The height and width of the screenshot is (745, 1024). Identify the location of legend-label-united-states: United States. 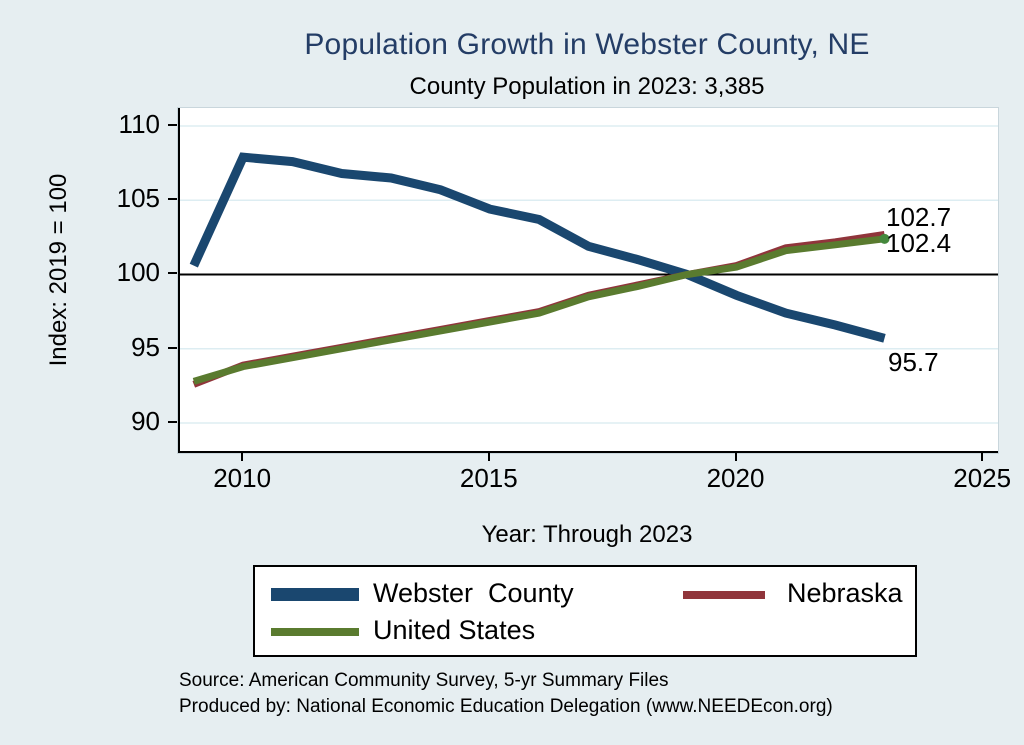
(454, 630).